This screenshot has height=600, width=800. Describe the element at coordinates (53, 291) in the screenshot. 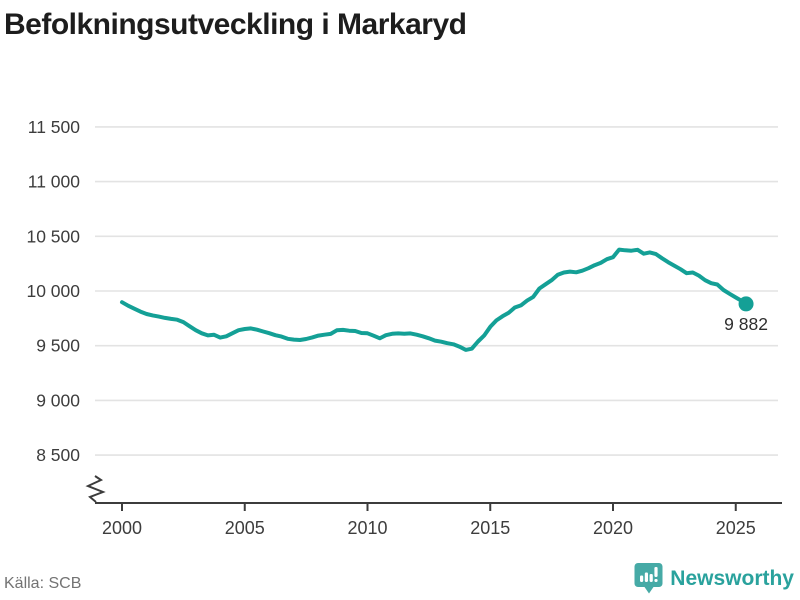

I see `y-axis-tick-label: 10 000` at that location.